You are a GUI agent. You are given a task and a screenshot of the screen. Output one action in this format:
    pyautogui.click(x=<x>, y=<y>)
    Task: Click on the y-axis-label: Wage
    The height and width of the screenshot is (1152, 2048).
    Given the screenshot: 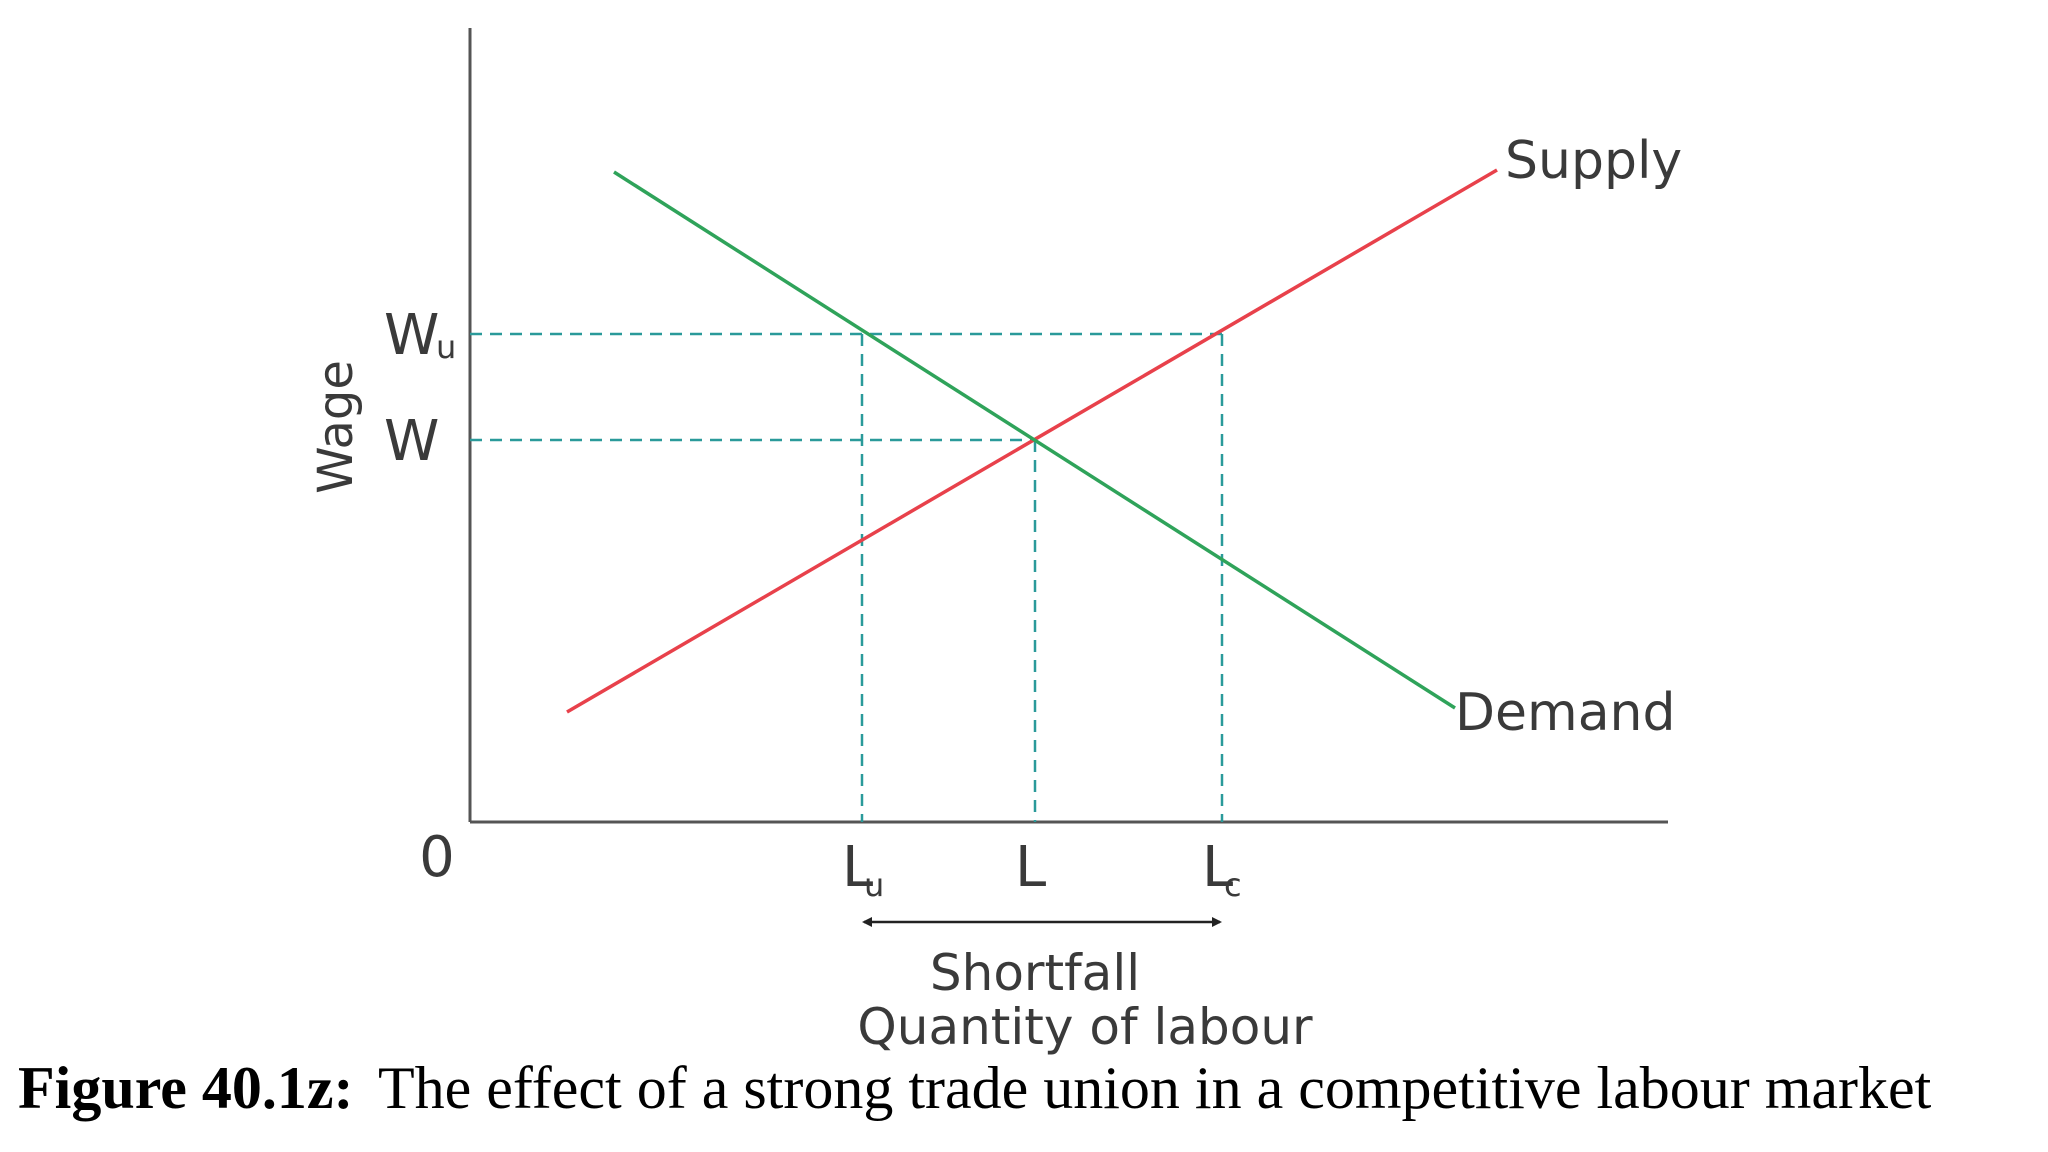 What is the action you would take?
    pyautogui.click(x=336, y=427)
    